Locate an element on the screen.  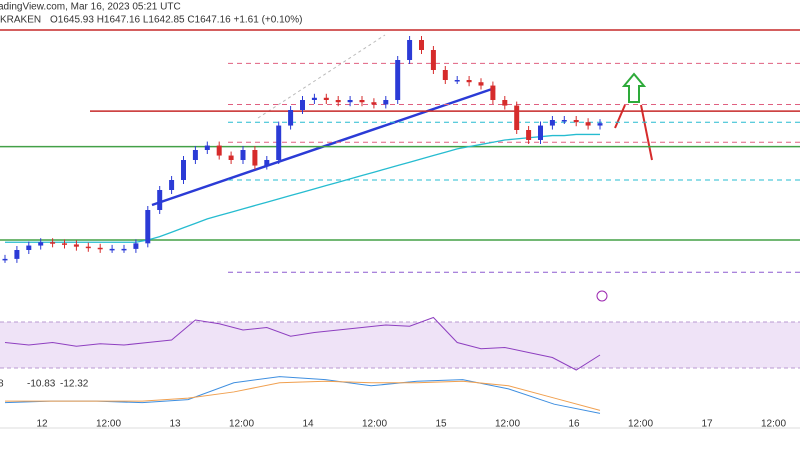
source-label: adingView.com, Mar 16, 2023 05:21 UTC is located at coordinates (90, 7).